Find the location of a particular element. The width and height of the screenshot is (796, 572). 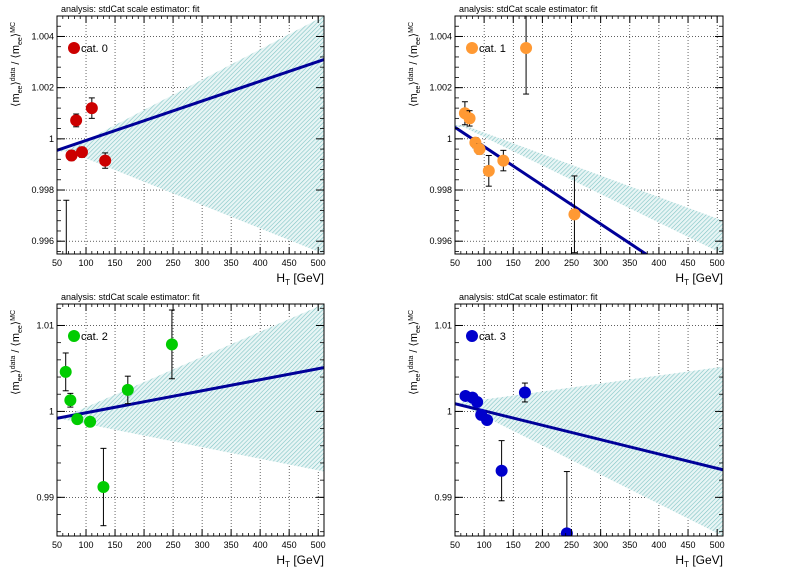

legend-label: cat. 0 is located at coordinates (94, 49).